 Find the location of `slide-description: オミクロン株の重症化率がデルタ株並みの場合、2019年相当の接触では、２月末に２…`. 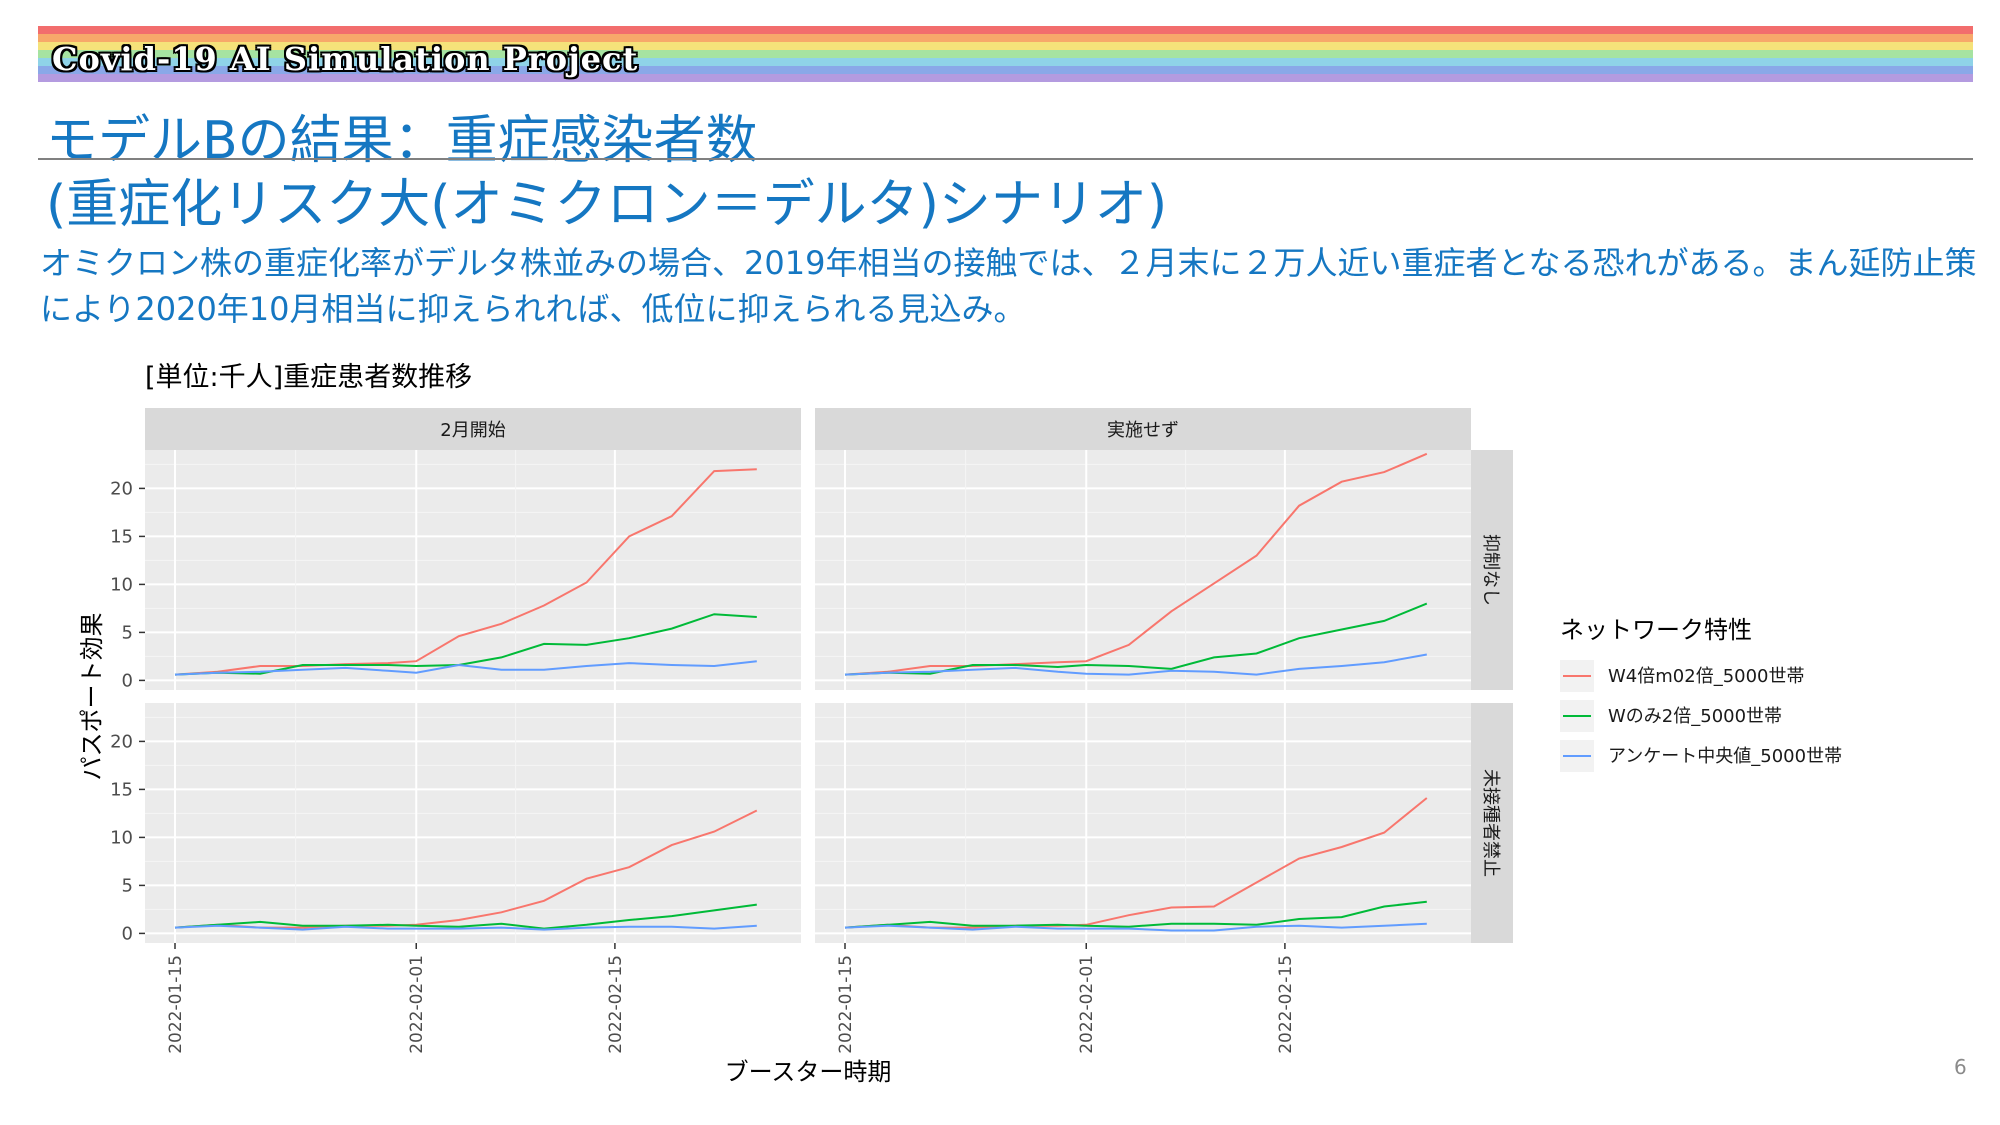

slide-description: オミクロン株の重症化率がデルタ株並みの場合、2019年相当の接触では、２月末に２… is located at coordinates (1008, 286).